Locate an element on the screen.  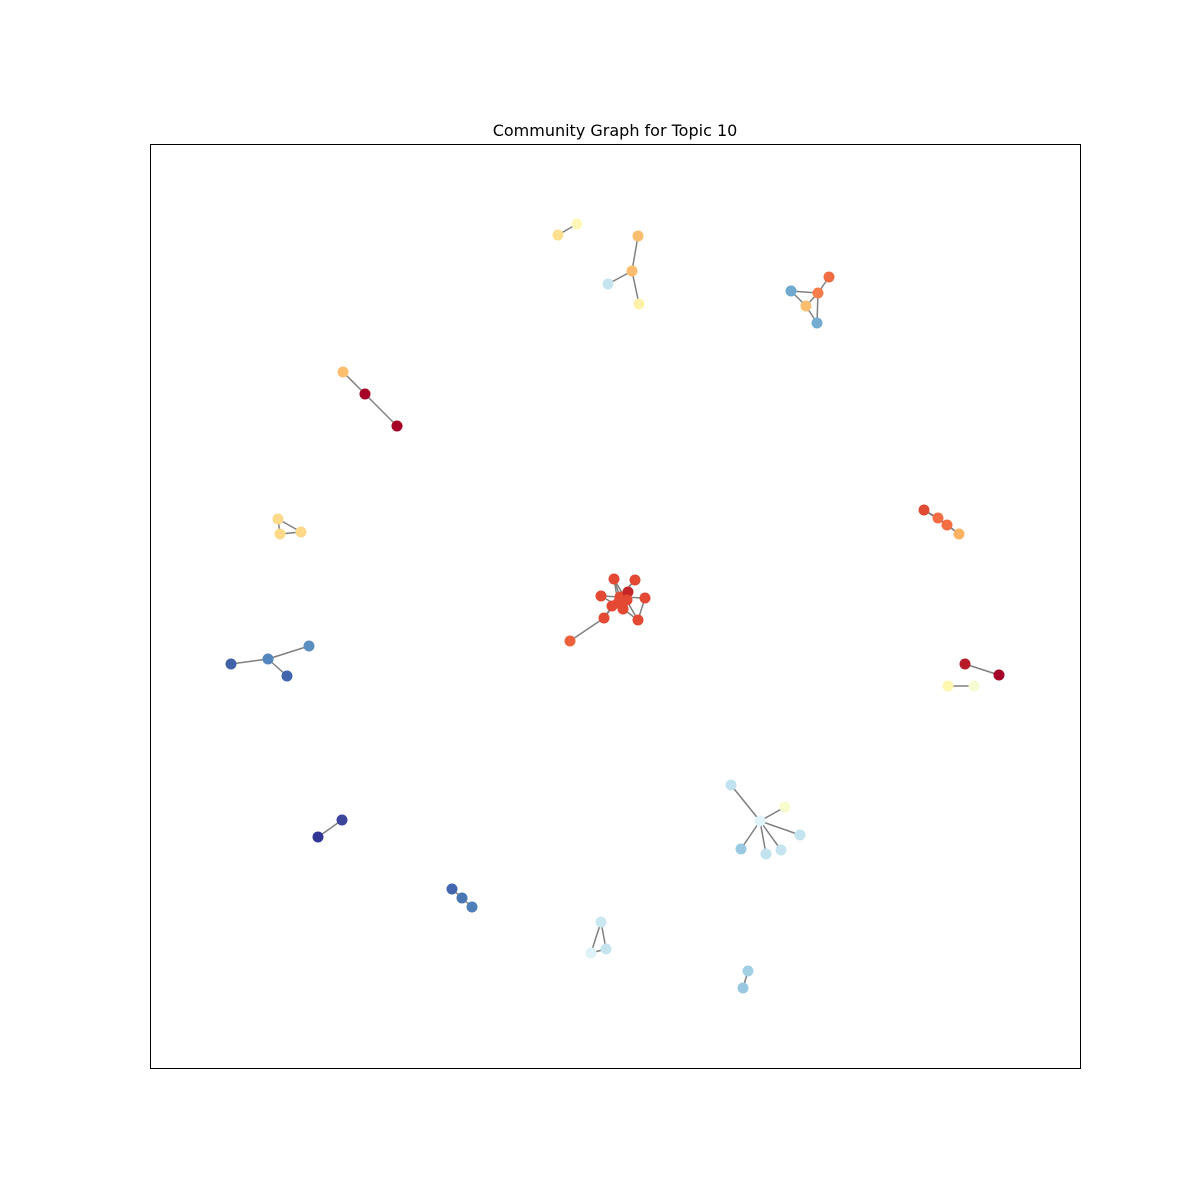
node-g3 is located at coordinates (628, 592).